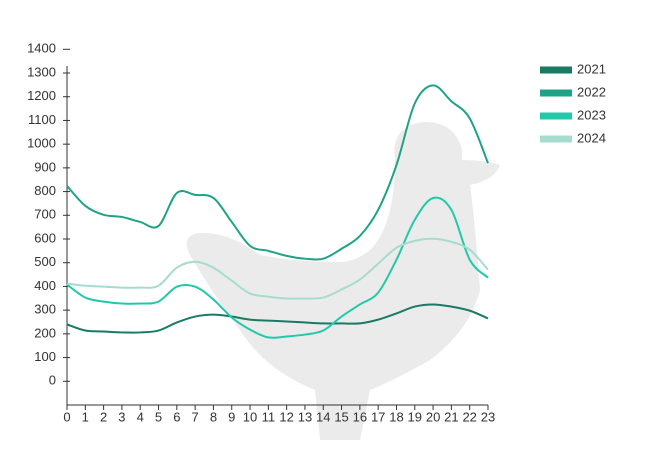  Describe the element at coordinates (591, 91) in the screenshot. I see `legend-label: 2022` at that location.